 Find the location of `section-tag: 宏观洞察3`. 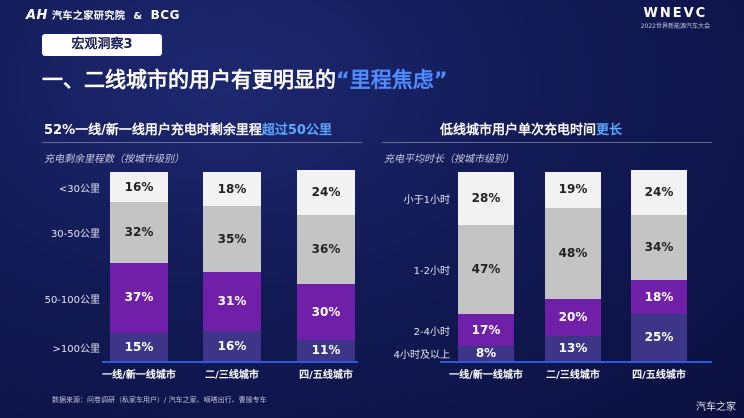

section-tag: 宏观洞察3 is located at coordinates (102, 45).